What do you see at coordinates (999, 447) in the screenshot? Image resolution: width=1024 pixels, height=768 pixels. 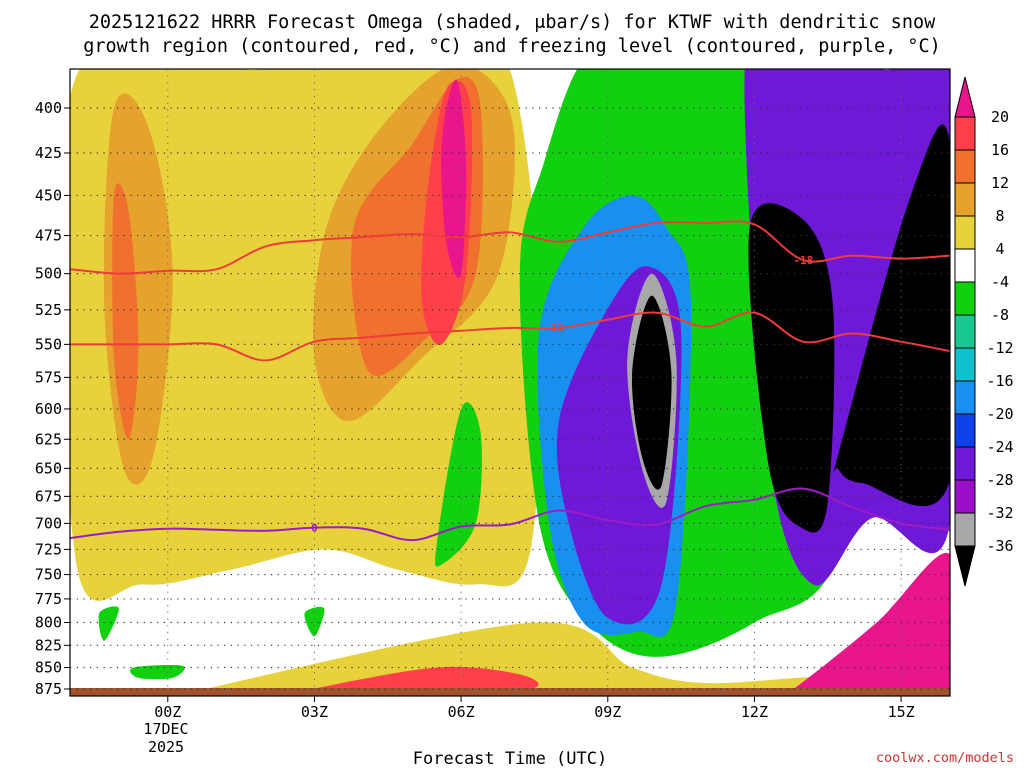 I see `colorbar-label-10: -24` at bounding box center [999, 447].